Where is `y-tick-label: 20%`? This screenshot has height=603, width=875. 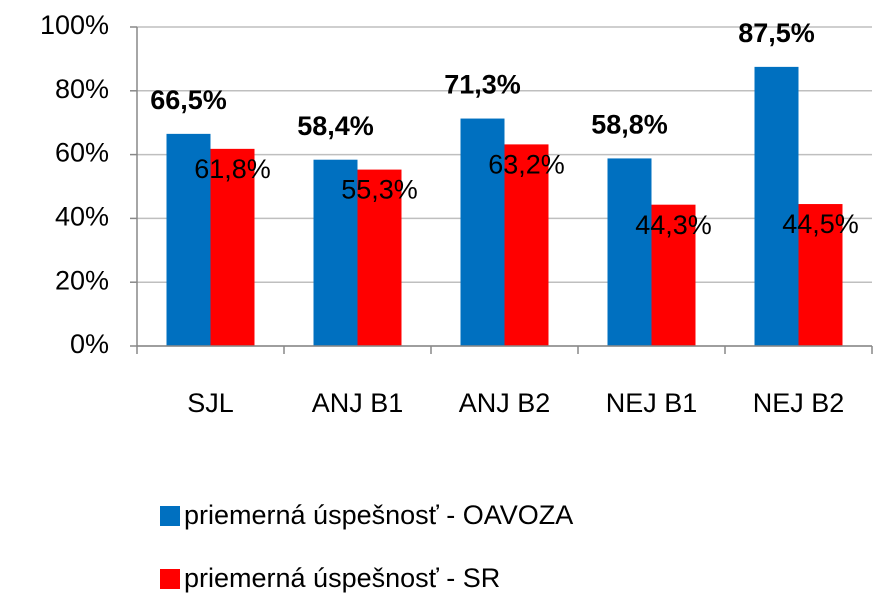
y-tick-label: 20% is located at coordinates (82, 280).